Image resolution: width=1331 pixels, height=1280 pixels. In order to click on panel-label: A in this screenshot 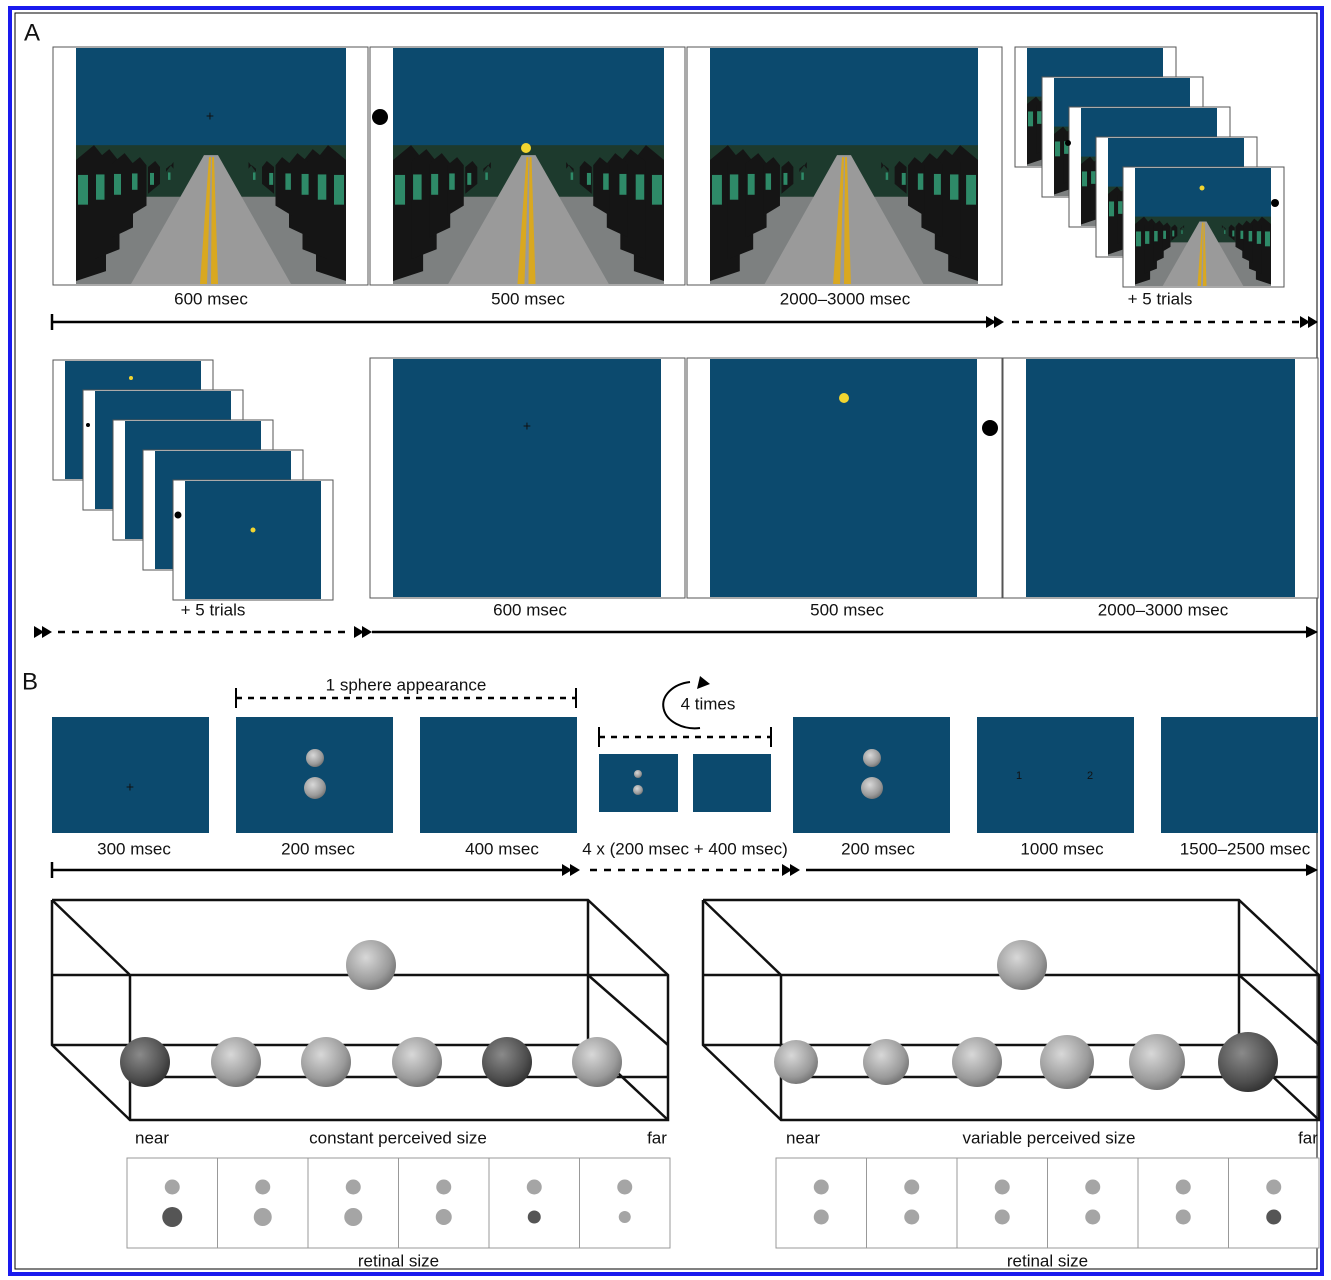, I will do `click(32, 32)`.